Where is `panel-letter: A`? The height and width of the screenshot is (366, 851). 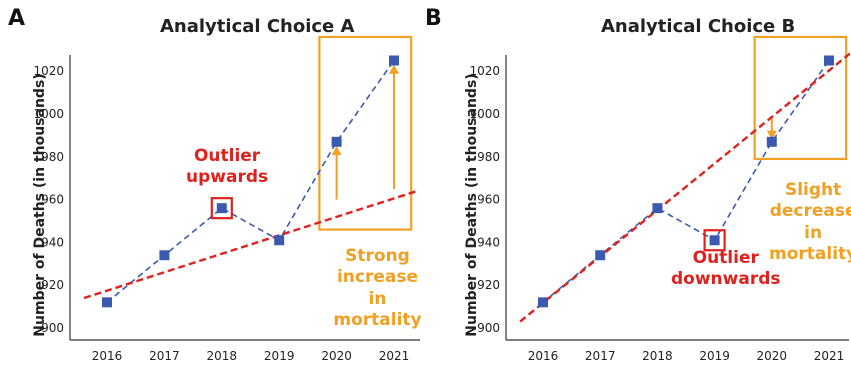 panel-letter: A is located at coordinates (17, 18).